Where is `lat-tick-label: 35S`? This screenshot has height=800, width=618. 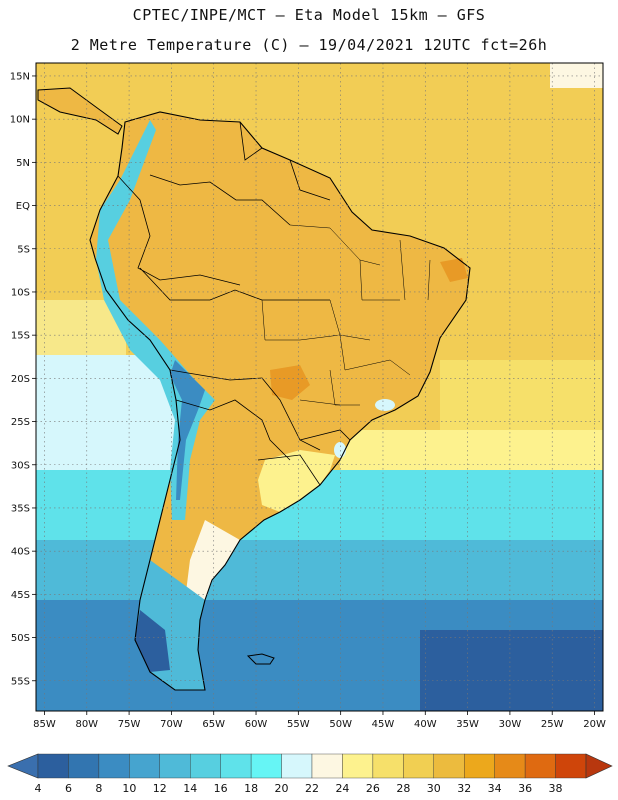 lat-tick-label: 35S is located at coordinates (20, 508).